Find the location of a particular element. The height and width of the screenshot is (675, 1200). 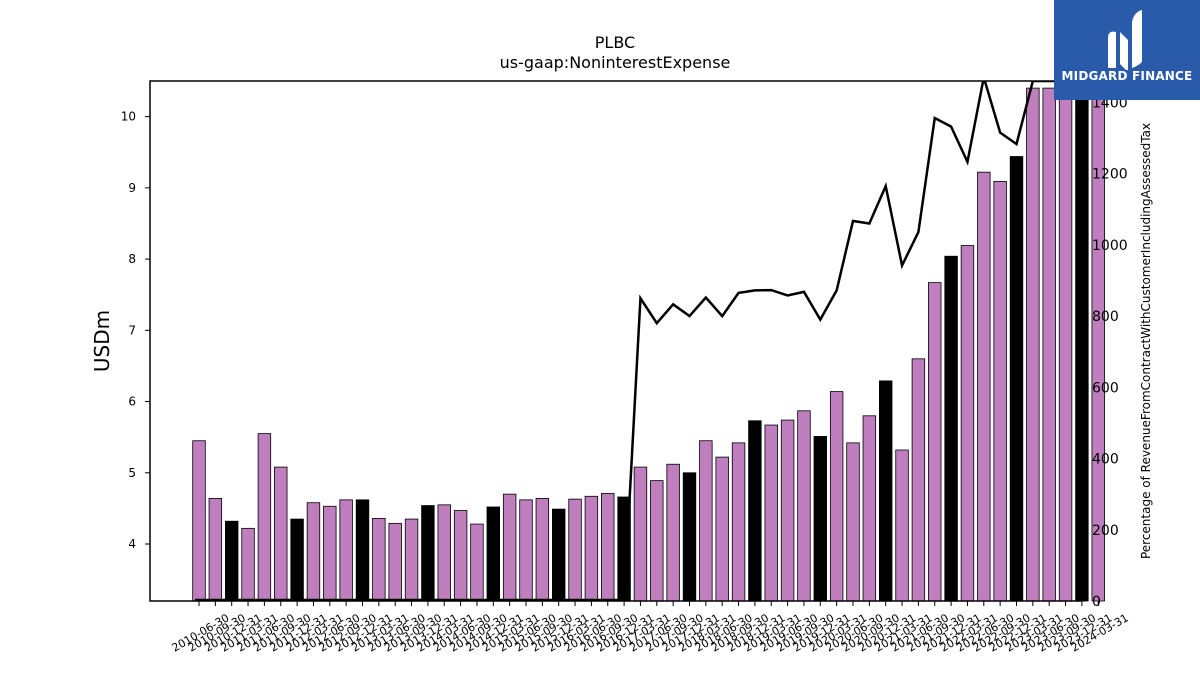

y-axis-left: 4 5 6 7 8 9 10 is located at coordinates (135, 330).